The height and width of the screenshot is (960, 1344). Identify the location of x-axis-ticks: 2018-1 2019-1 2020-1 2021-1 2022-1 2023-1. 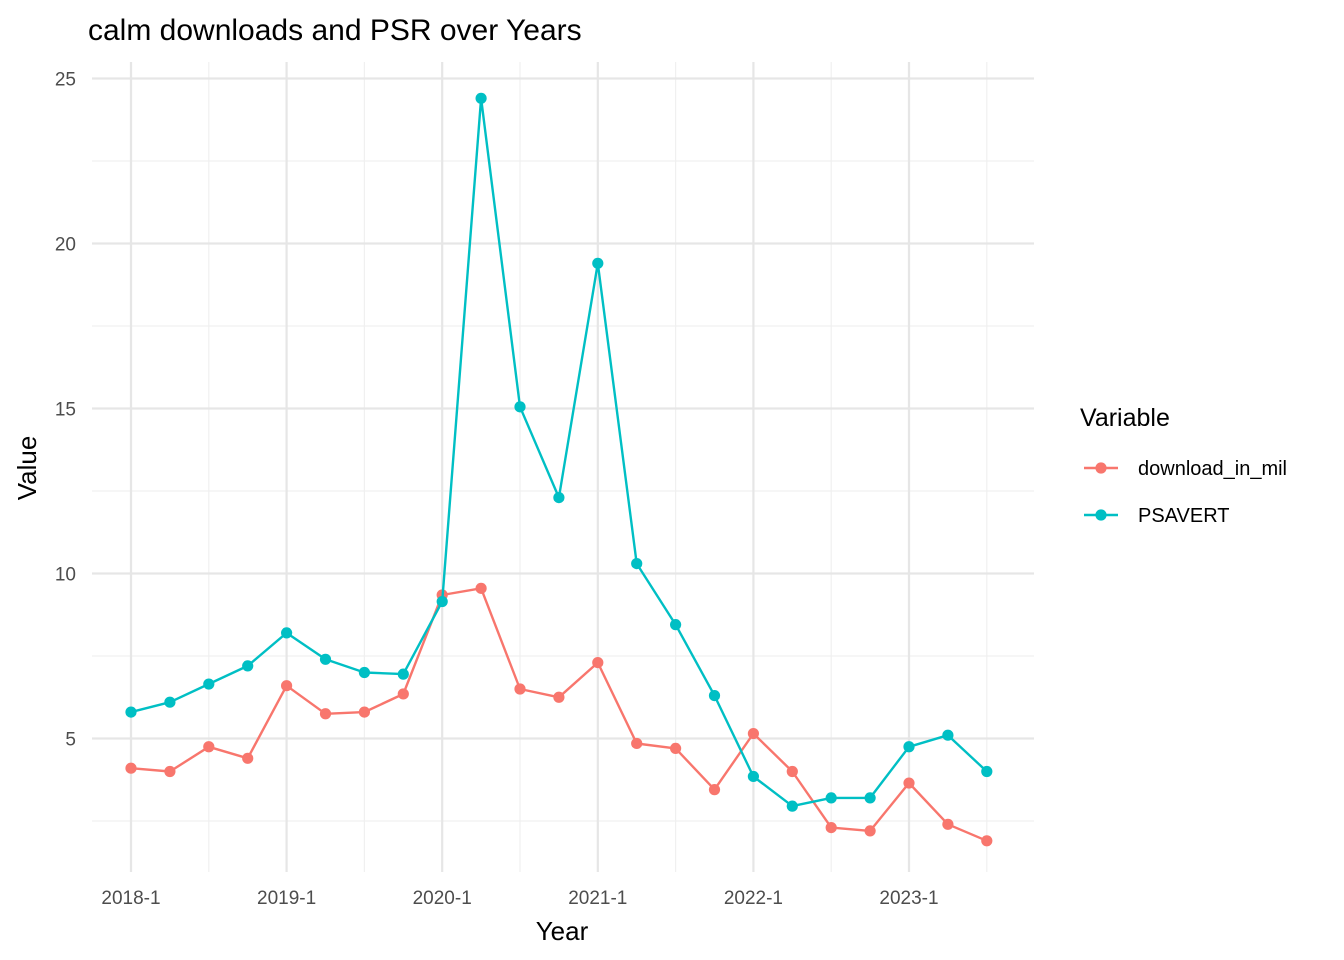
(519, 898).